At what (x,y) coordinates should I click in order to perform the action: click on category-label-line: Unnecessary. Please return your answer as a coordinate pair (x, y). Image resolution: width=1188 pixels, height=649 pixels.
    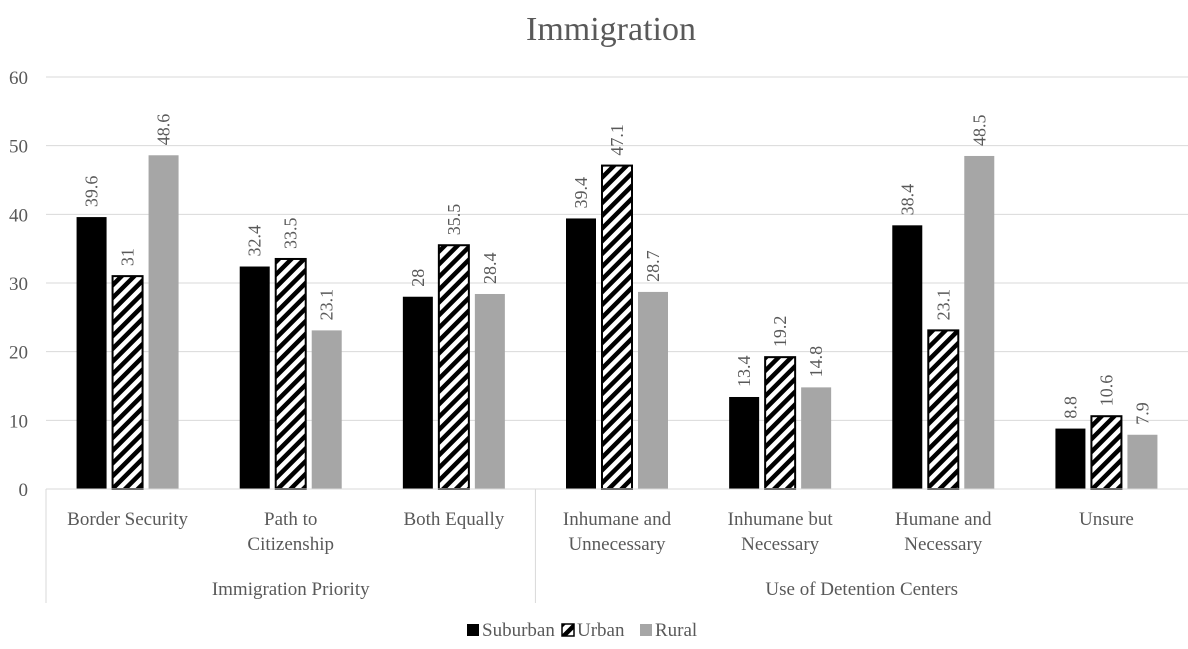
    Looking at the image, I should click on (617, 544).